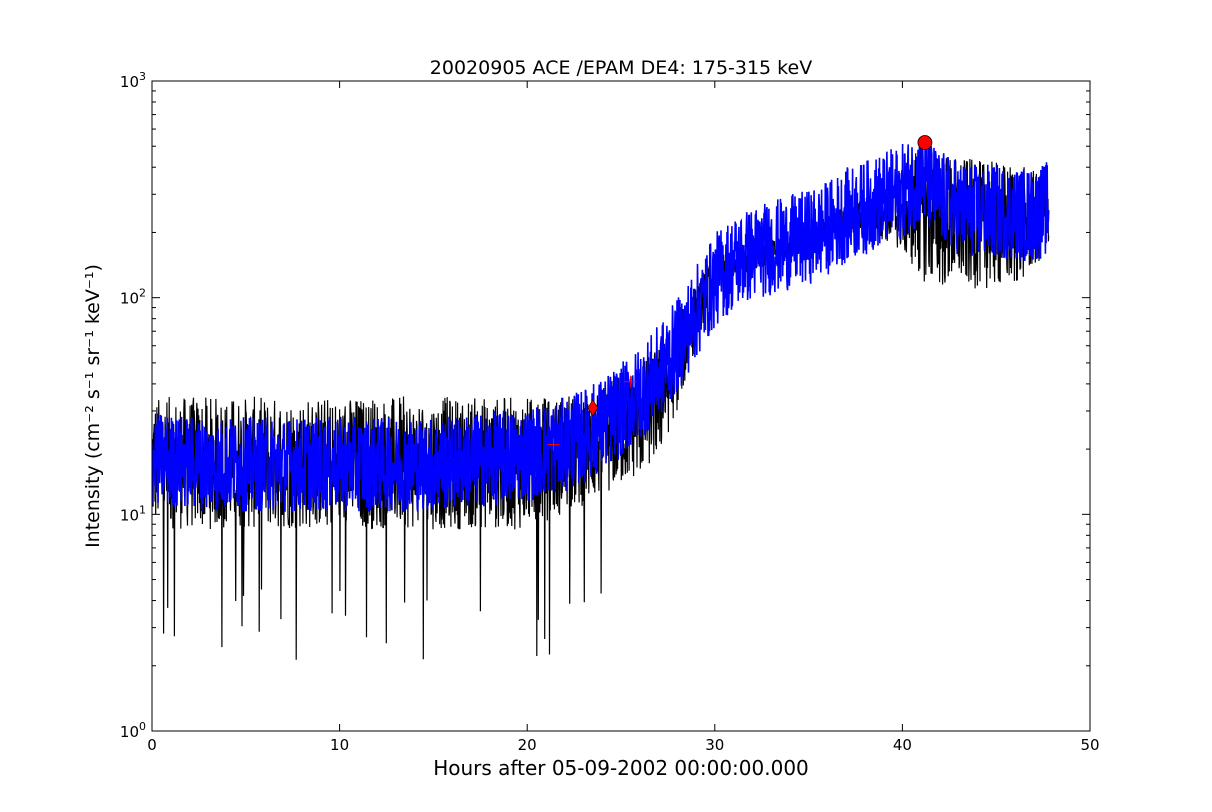  Describe the element at coordinates (714, 745) in the screenshot. I see `x-tick-label: 30` at that location.